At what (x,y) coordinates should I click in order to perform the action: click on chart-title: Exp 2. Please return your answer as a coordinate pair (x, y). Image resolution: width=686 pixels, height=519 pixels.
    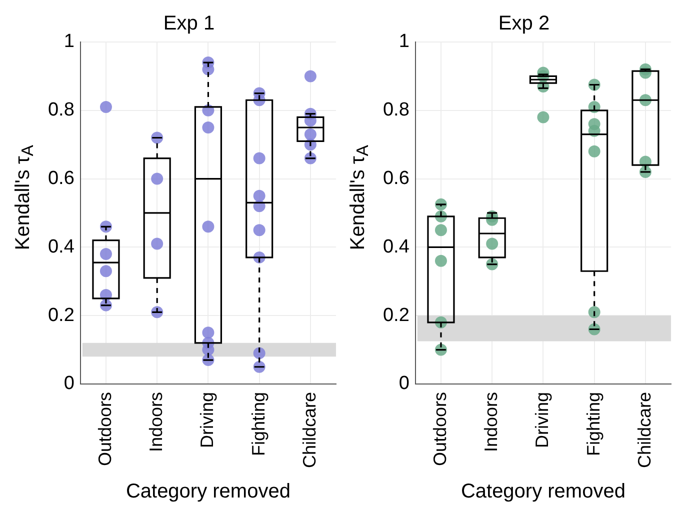
    Looking at the image, I should click on (524, 23).